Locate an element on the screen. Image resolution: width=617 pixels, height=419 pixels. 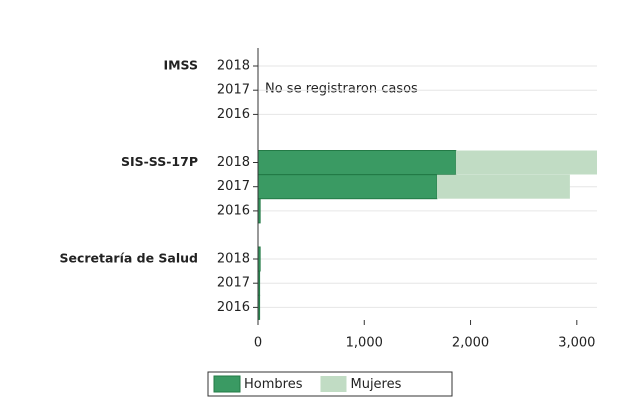
group-label: Secretaría de Salud is located at coordinates (128, 258).